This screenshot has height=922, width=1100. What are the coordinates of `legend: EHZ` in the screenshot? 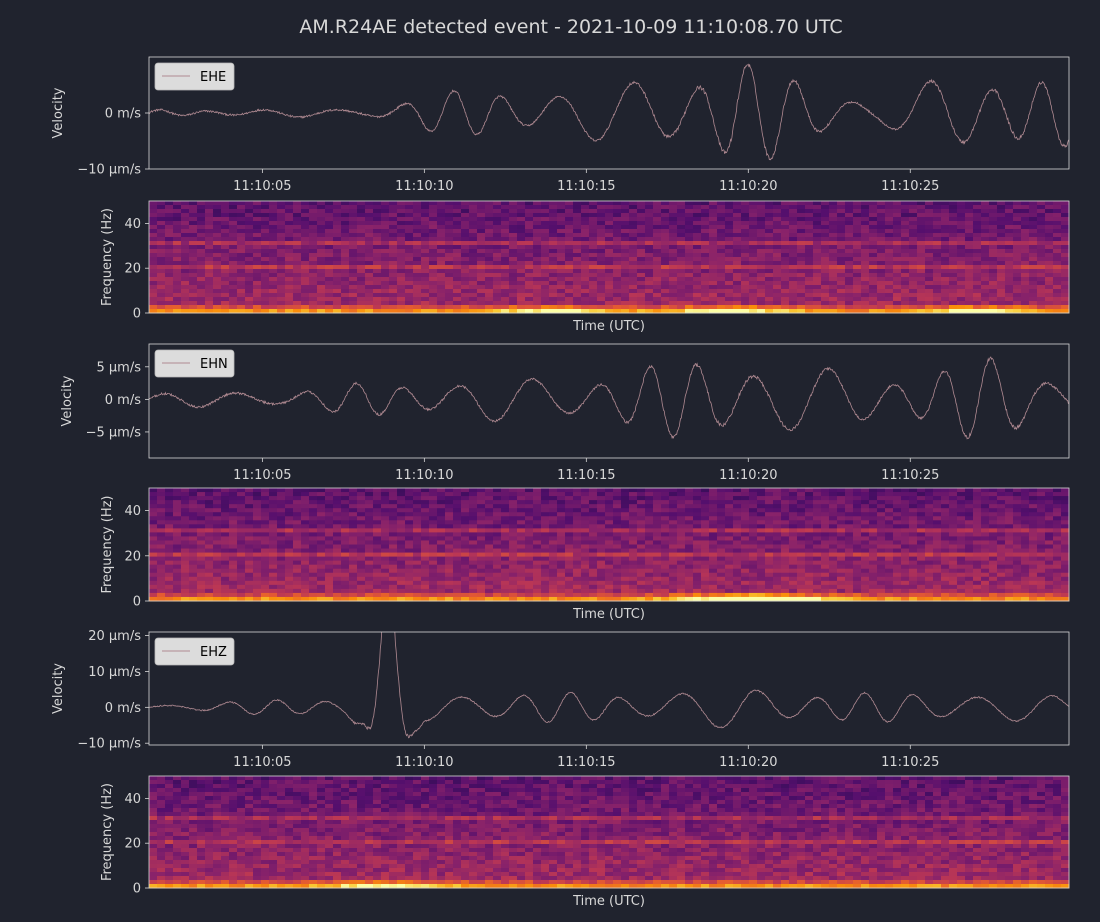 It's located at (194, 651).